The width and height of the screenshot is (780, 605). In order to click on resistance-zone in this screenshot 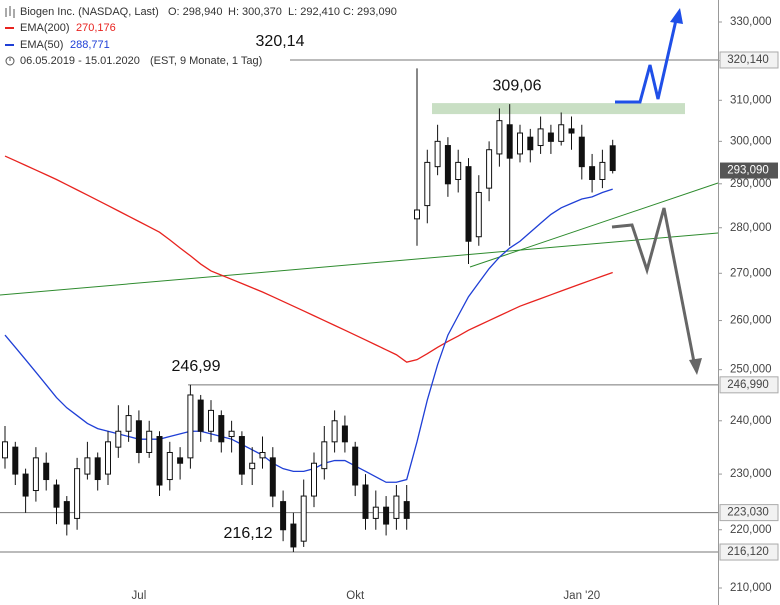, I will do `click(558, 109)`.